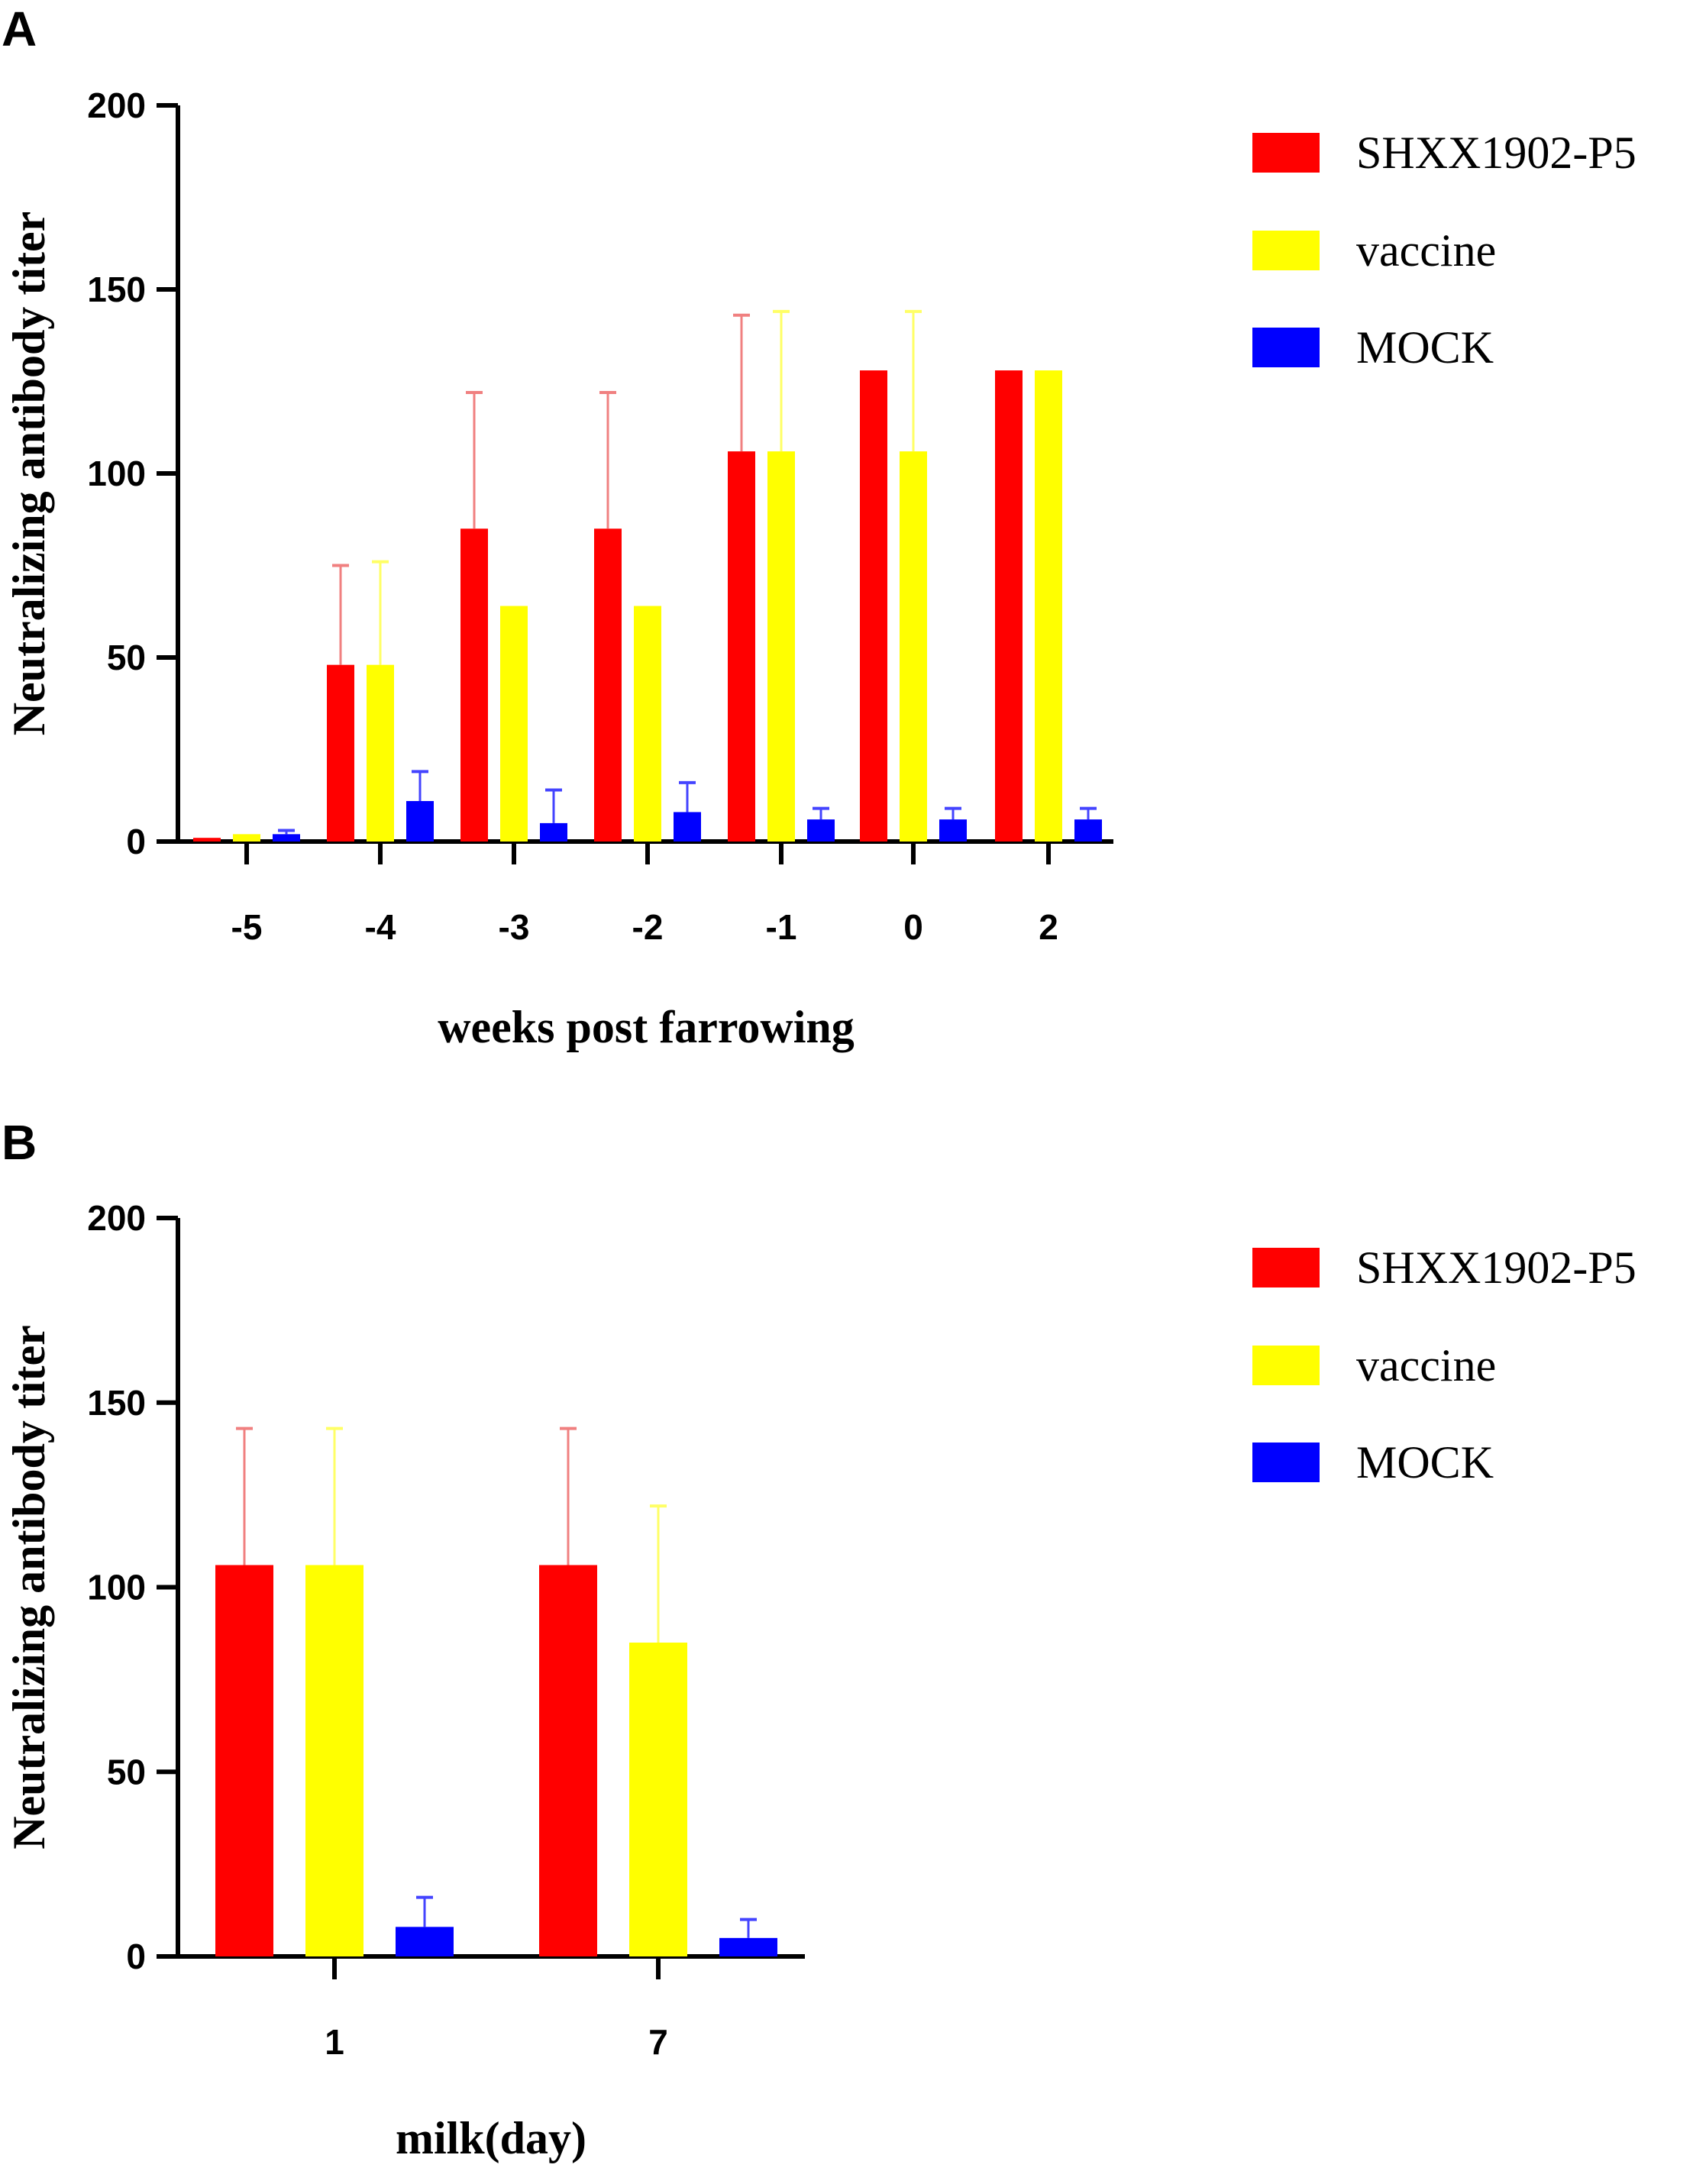 Image resolution: width=1693 pixels, height=2184 pixels. Describe the element at coordinates (658, 2042) in the screenshot. I see `x-tick-label: 7` at that location.